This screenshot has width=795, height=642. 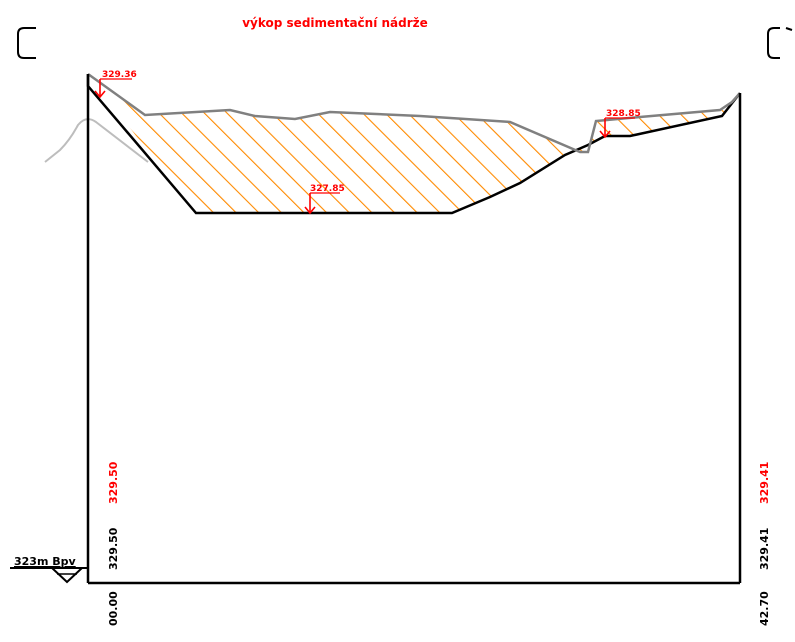 I want to click on level-bottom-text: 327.85, so click(x=327, y=189).